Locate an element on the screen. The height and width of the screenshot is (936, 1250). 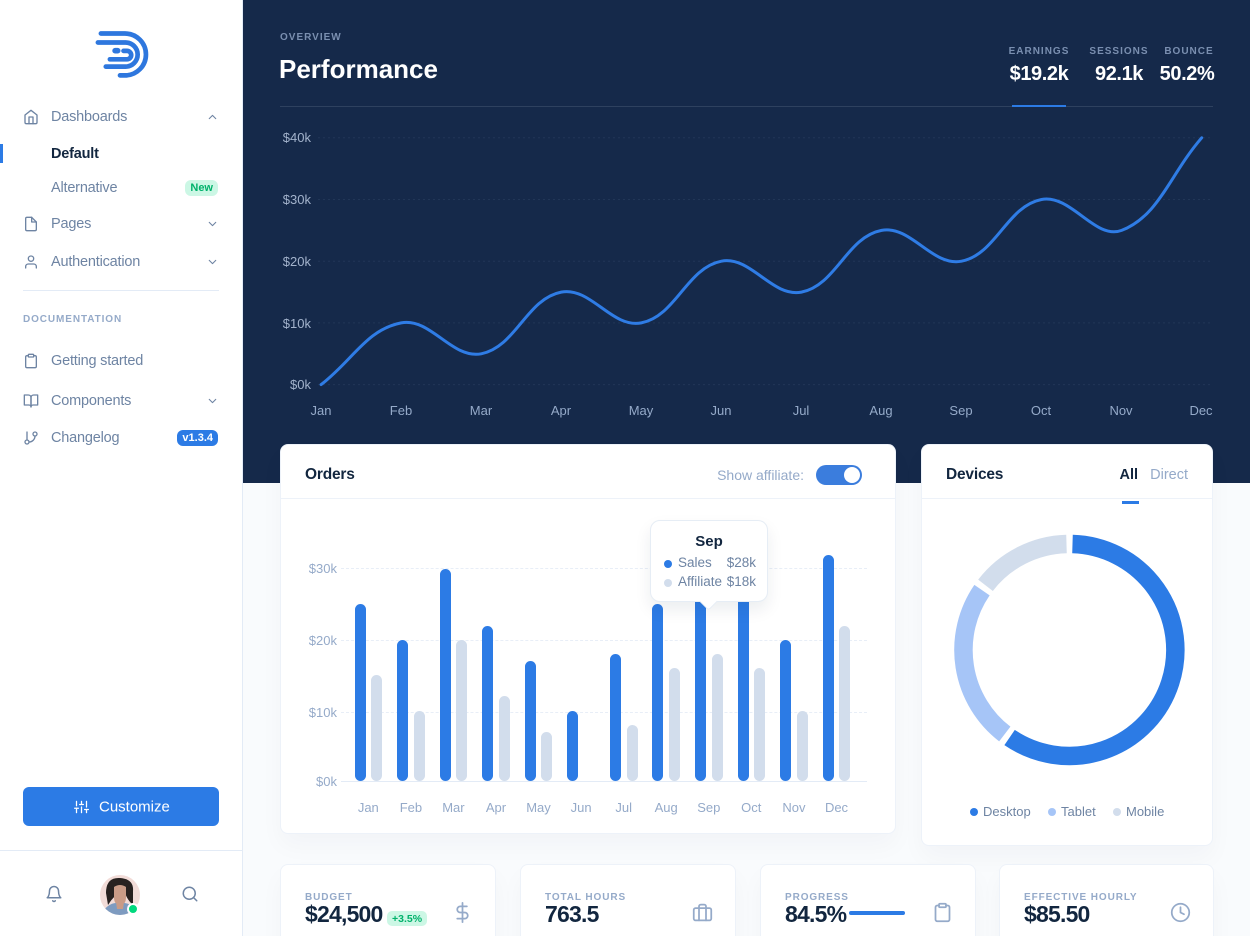
svg-text: $40k is located at coordinates (297, 137).